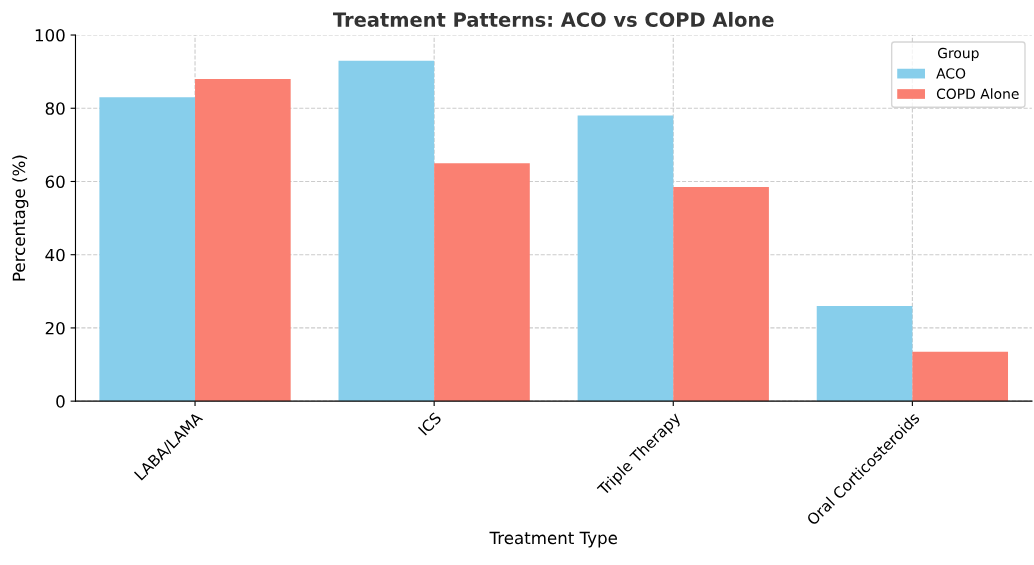 Image resolution: width=1034 pixels, height=565 pixels. Describe the element at coordinates (977, 94) in the screenshot. I see `legend-label: COPD Alone` at that location.